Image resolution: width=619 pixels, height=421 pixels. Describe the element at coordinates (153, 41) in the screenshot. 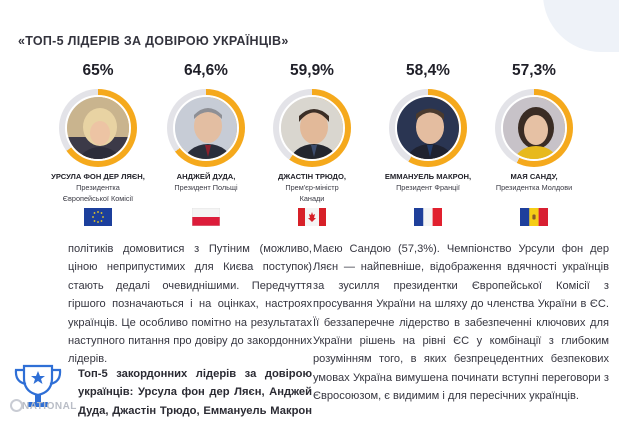

I see `page-title: «ТОП-5 ЛІДЕРІВ ЗА ДОВІРОЮ УКРАЇНЦІВ»` at that location.